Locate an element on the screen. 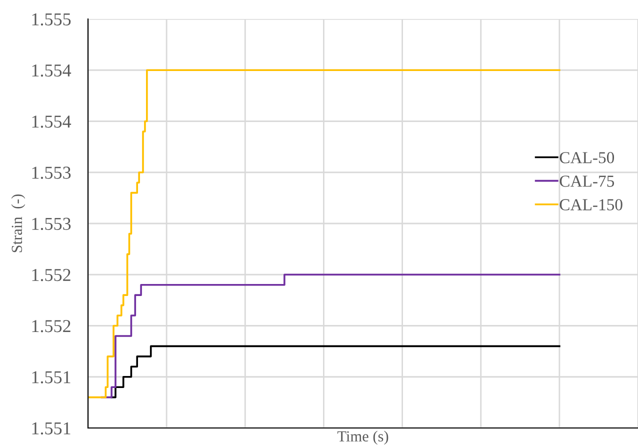  legend-label: CAL-50 is located at coordinates (587, 158).